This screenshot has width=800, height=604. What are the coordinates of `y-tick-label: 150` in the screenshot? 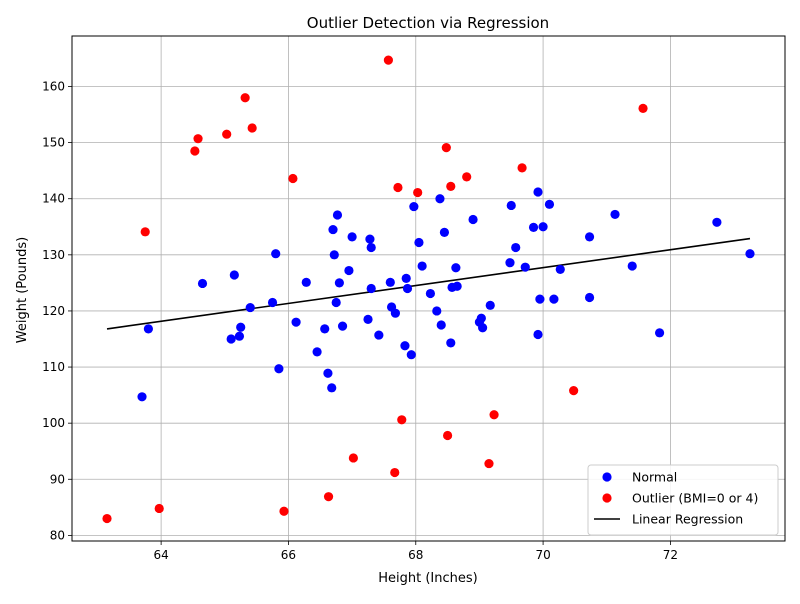 It's located at (53, 143).